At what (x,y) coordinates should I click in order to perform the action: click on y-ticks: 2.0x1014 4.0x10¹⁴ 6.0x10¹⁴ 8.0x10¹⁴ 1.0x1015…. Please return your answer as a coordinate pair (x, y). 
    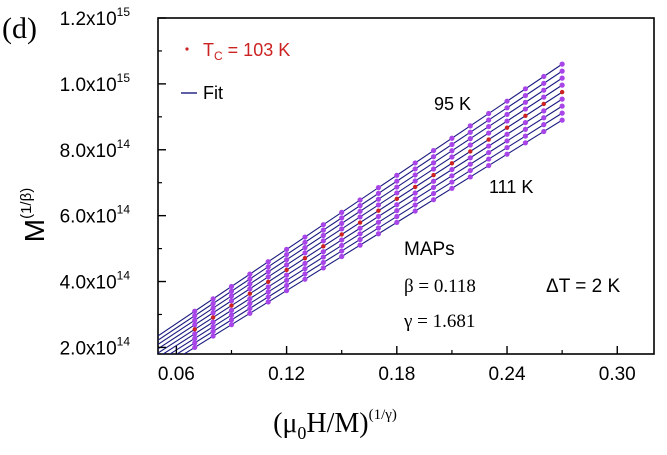
    Looking at the image, I should click on (113, 182).